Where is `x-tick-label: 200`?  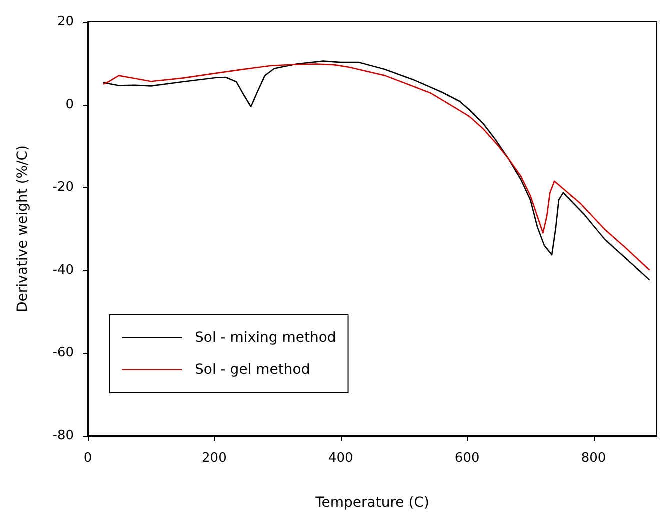
x-tick-label: 200 is located at coordinates (214, 458).